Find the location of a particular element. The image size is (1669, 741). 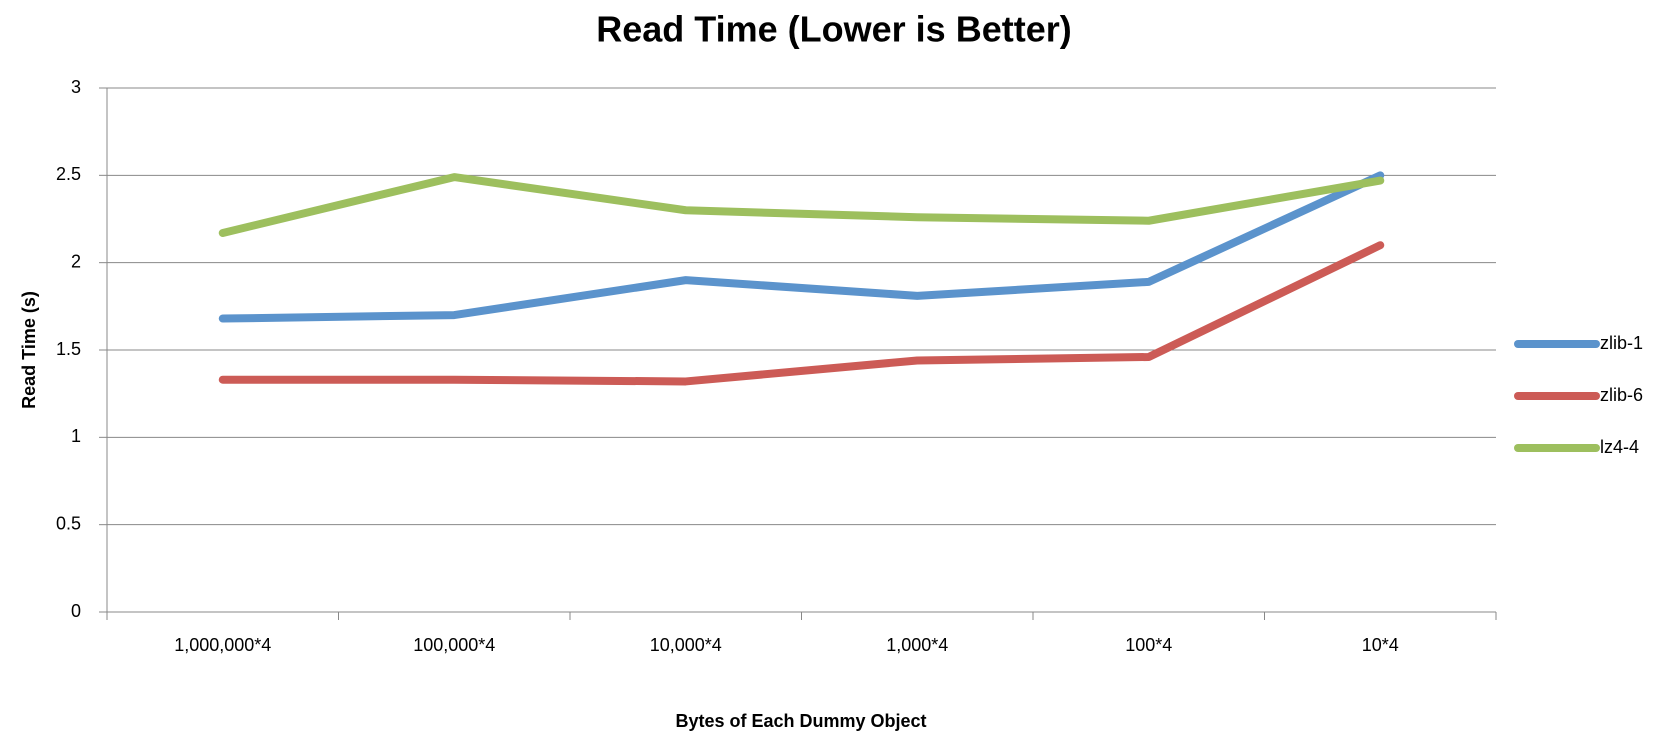

x-axis-title: Bytes of Each Dummy Object is located at coordinates (800, 721).